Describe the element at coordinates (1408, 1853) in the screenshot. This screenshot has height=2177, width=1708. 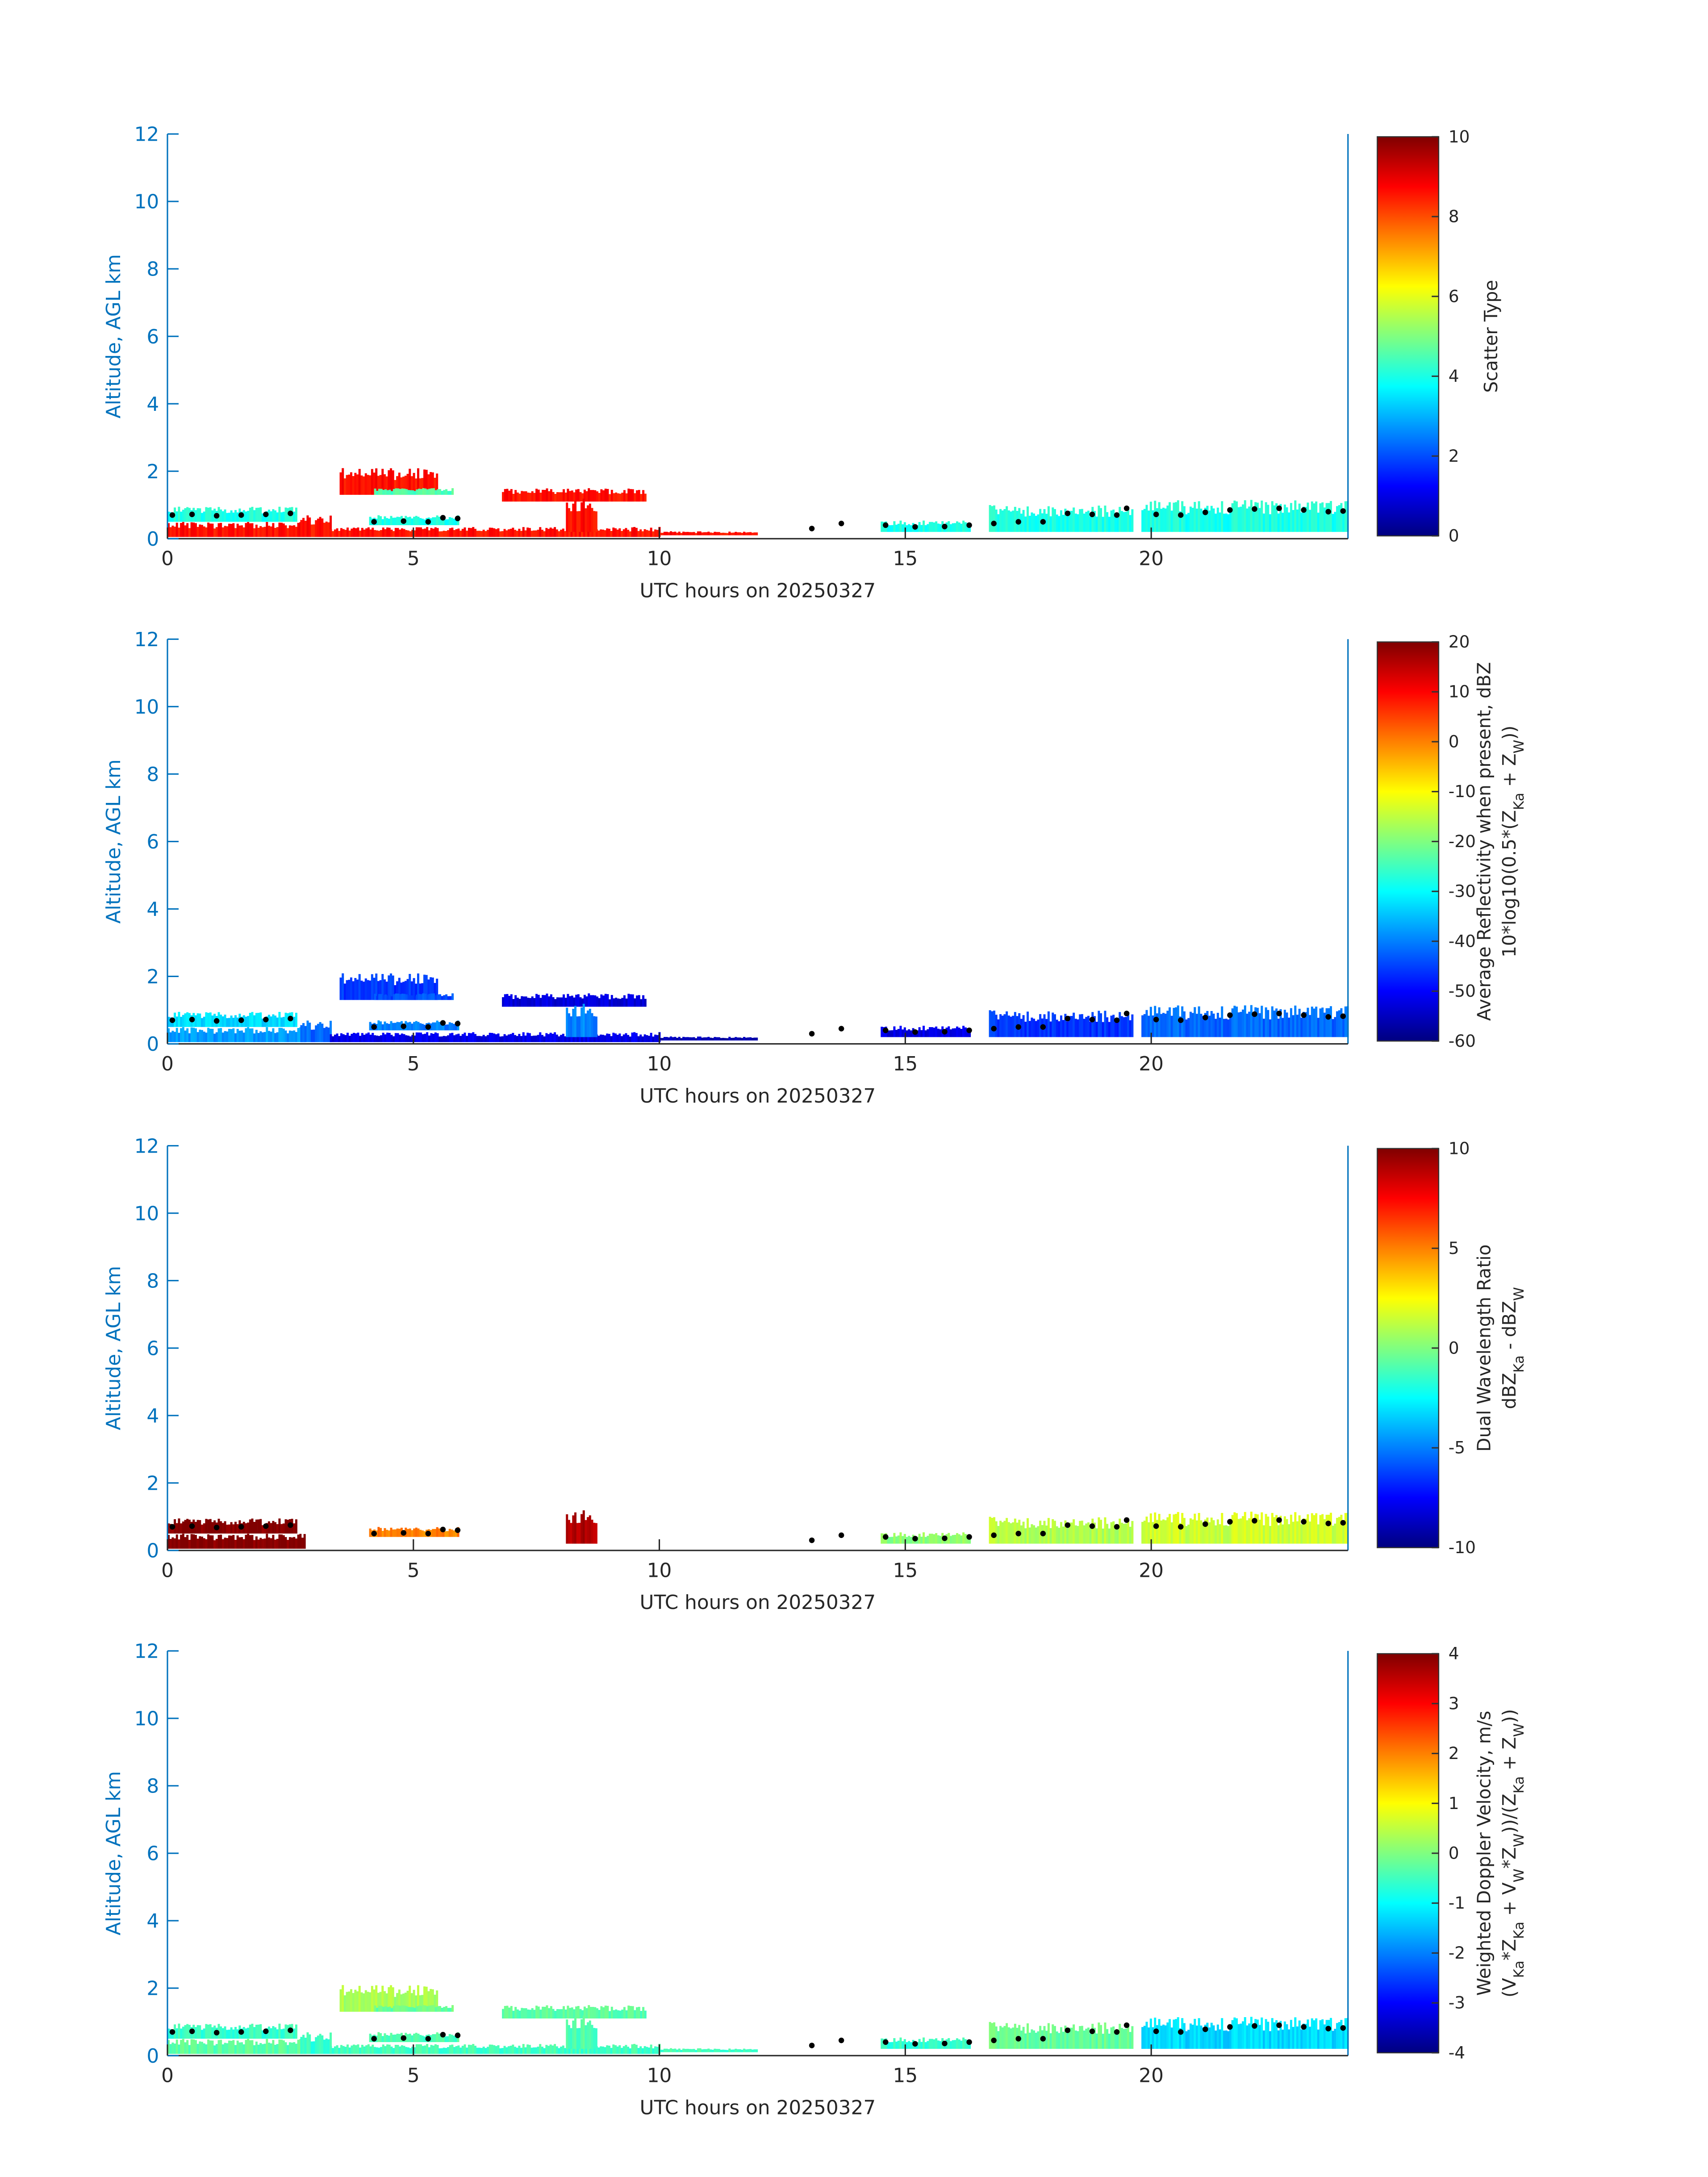
I see `colorbar` at that location.